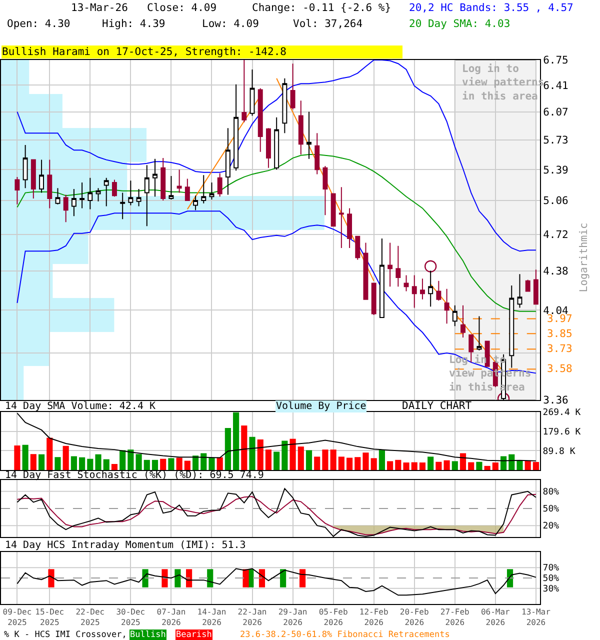 This screenshot has height=640, width=600. What do you see at coordinates (65, 635) in the screenshot?
I see `legend-title: % K - HCS IMI Crossover,` at bounding box center [65, 635].